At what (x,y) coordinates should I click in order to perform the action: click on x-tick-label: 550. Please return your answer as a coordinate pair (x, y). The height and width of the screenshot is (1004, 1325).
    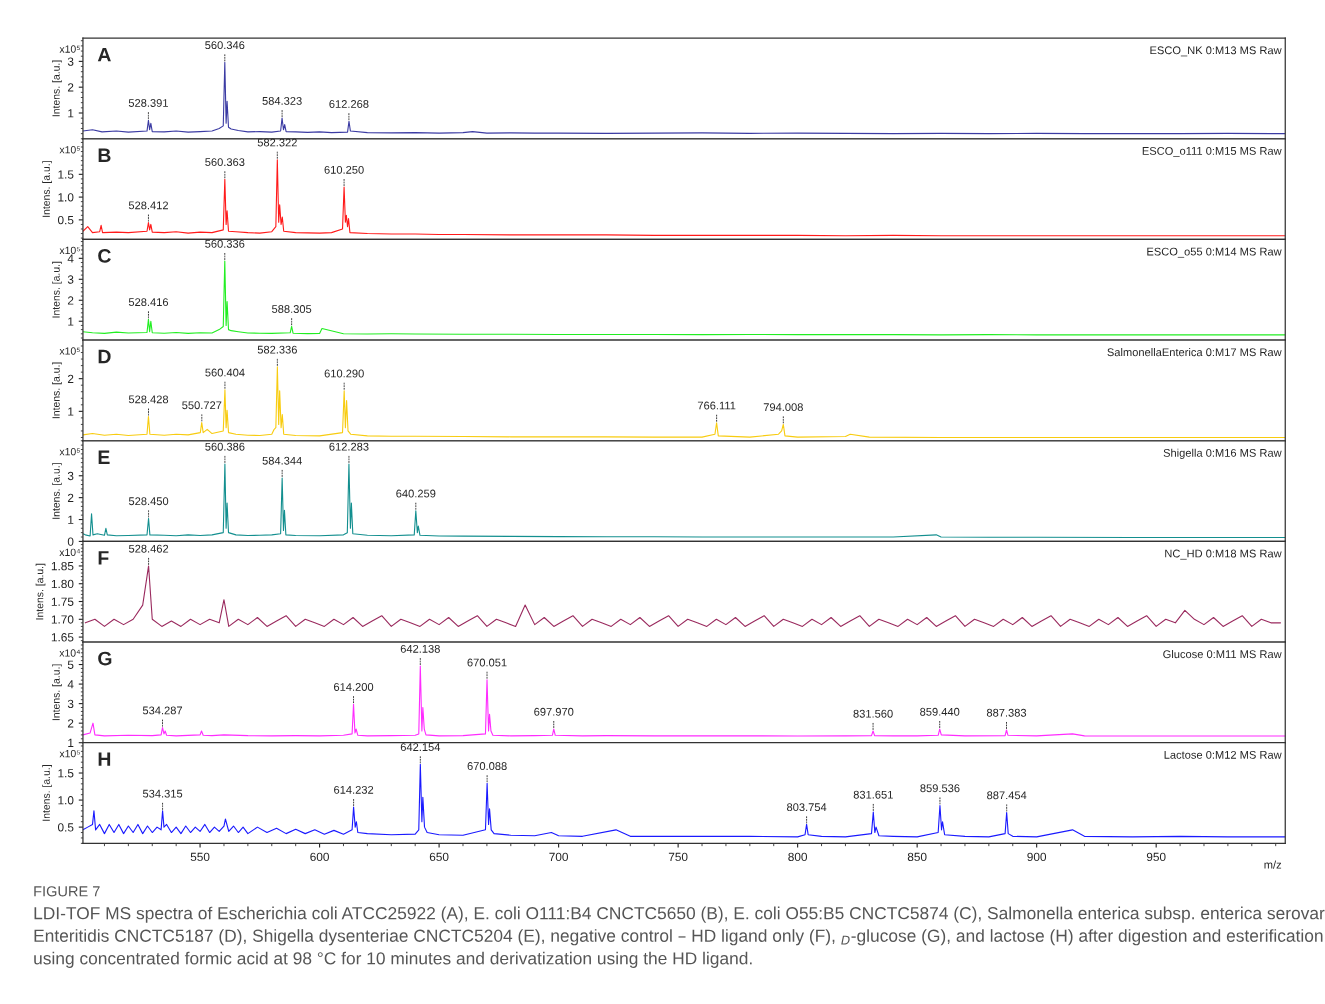
    Looking at the image, I should click on (200, 857).